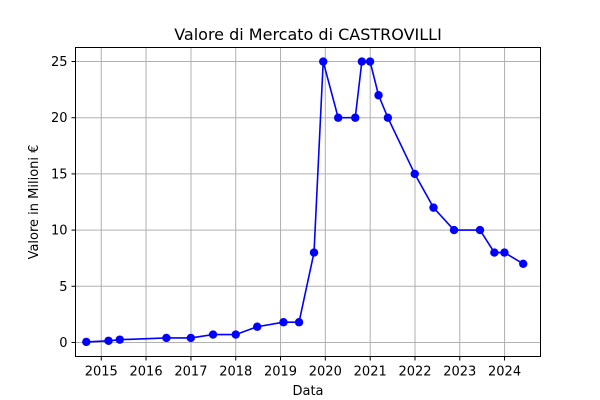  Describe the element at coordinates (303, 372) in the screenshot. I see `x-tick-labels: 2015 2016 2017 2018 2019 2020 2021 2022 2023 2024` at that location.